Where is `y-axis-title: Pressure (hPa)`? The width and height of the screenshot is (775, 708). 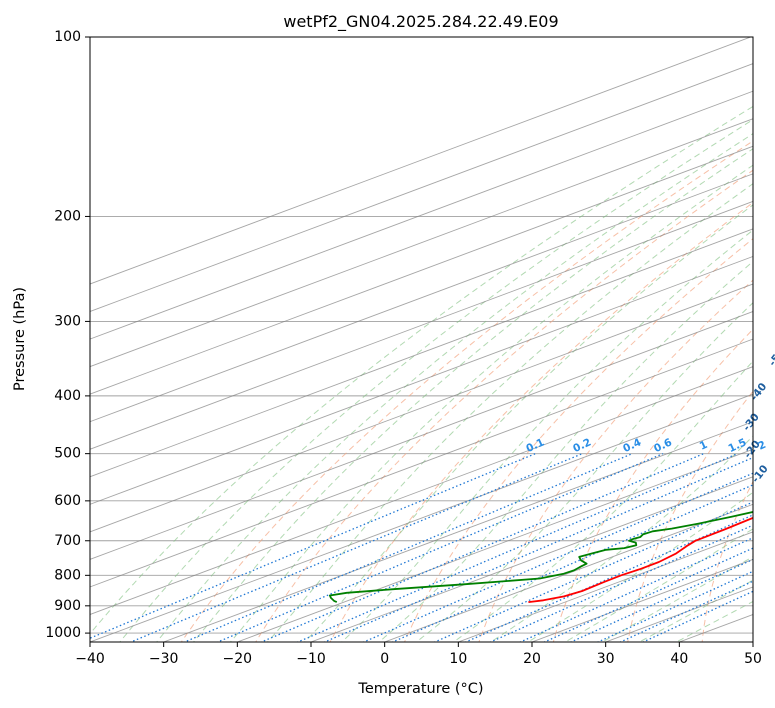 y-axis-title: Pressure (hPa) is located at coordinates (20, 339).